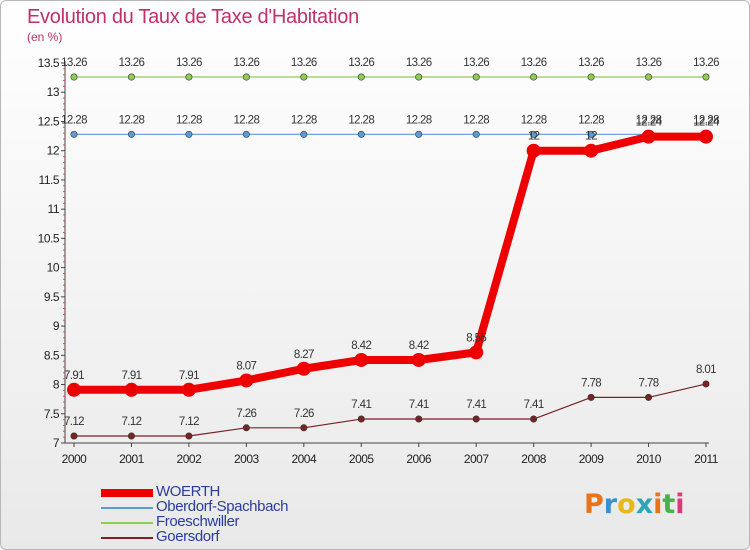 This screenshot has width=750, height=550. Describe the element at coordinates (75, 459) in the screenshot. I see `x-tick-label: 2000` at that location.